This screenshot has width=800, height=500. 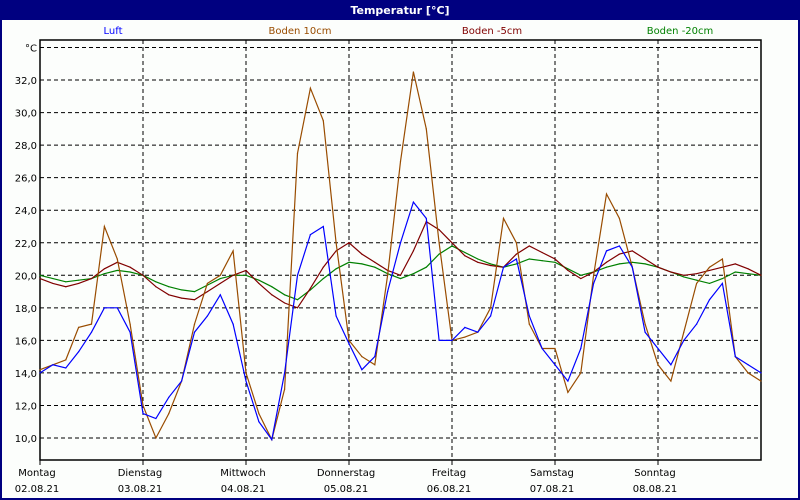 I want to click on x-tick-day: Dienstag, so click(x=140, y=473).